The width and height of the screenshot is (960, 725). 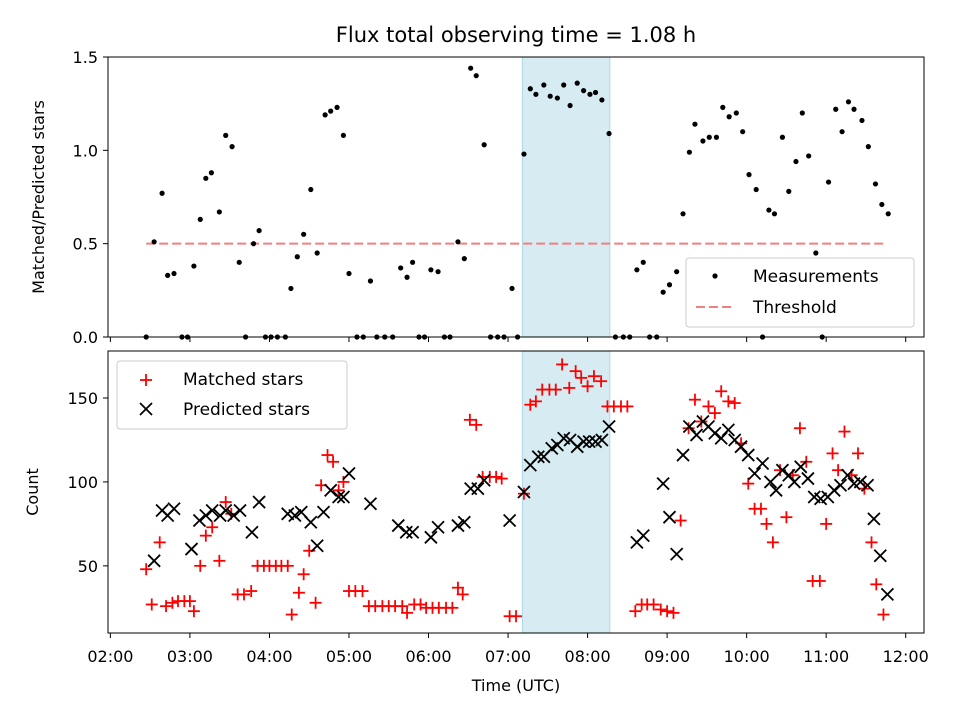 I want to click on x-tick-label: 11:00, so click(x=826, y=656).